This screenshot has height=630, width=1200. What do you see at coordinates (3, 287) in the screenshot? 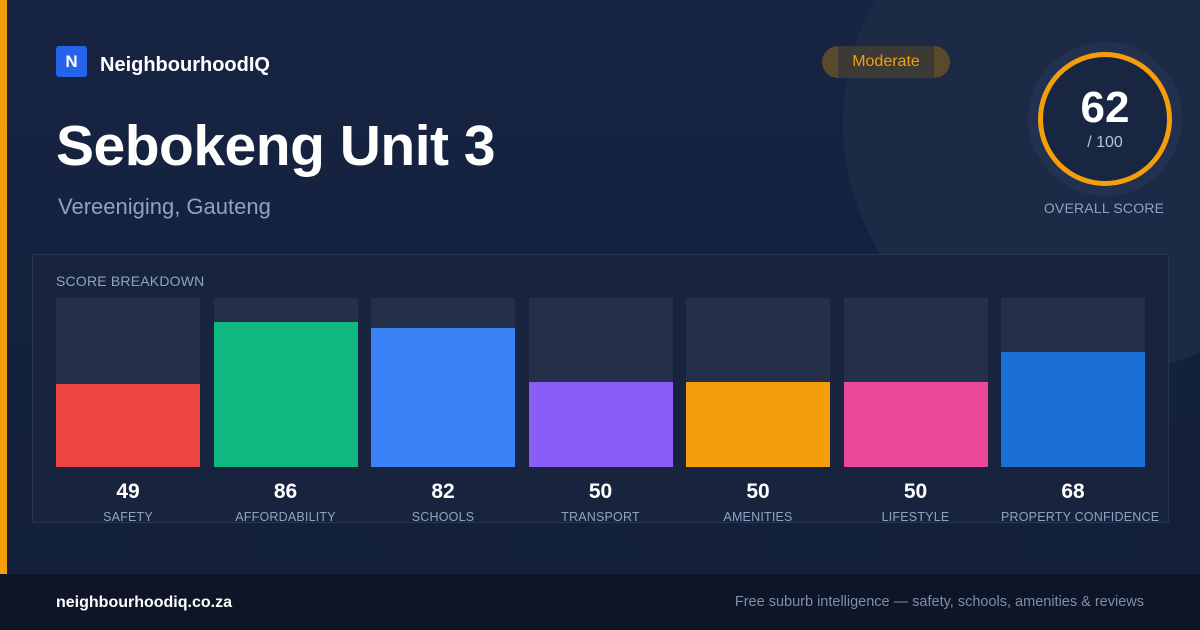
I see `accent-bar` at bounding box center [3, 287].